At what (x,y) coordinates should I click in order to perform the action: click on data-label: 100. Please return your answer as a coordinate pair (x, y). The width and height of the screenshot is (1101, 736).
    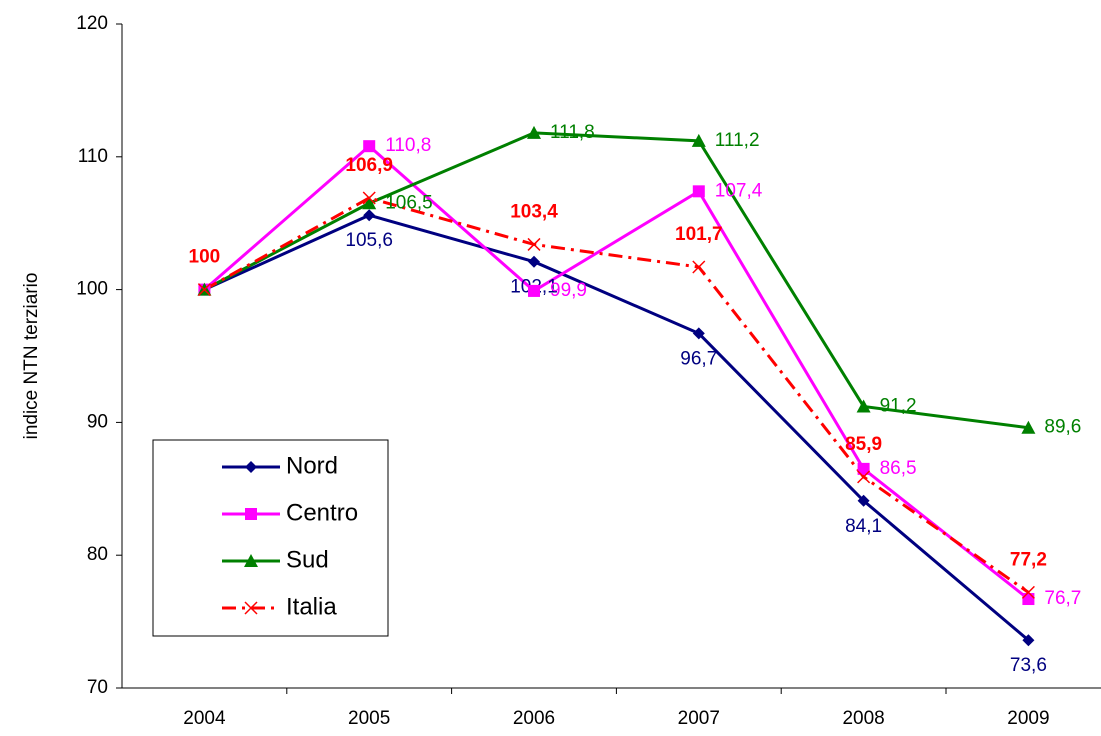
    Looking at the image, I should click on (205, 257).